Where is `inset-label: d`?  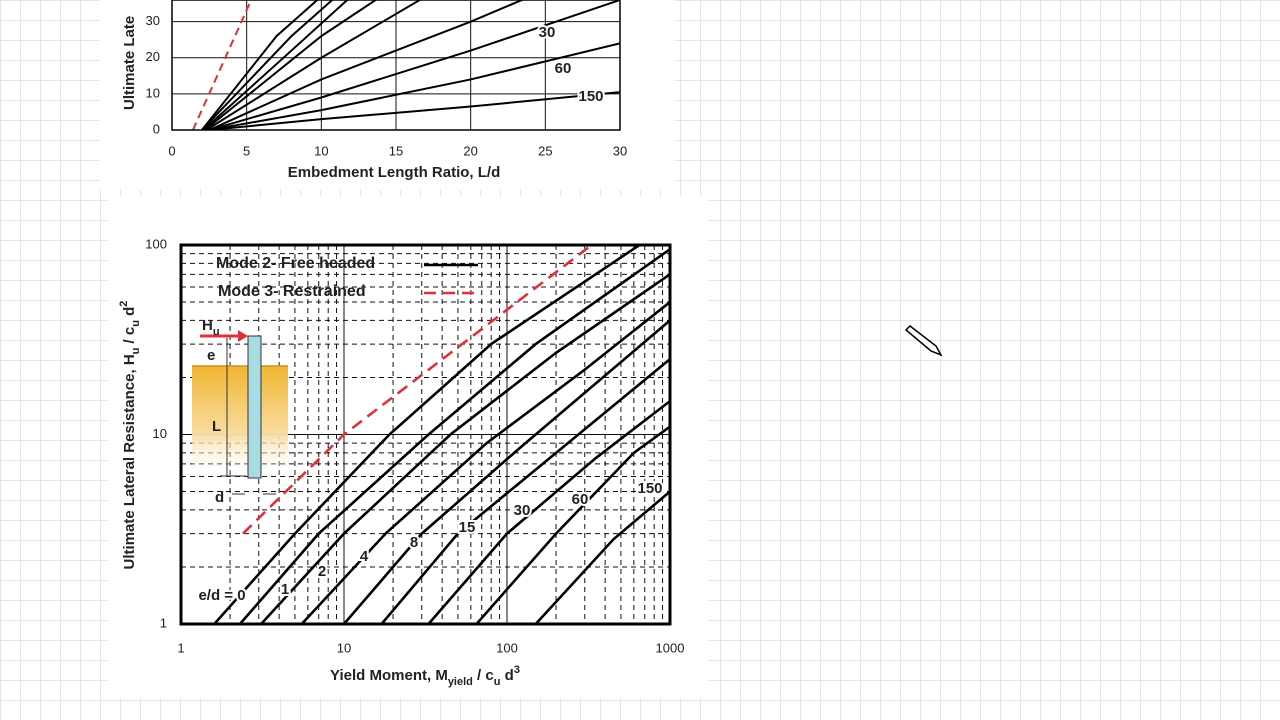 inset-label: d is located at coordinates (219, 497).